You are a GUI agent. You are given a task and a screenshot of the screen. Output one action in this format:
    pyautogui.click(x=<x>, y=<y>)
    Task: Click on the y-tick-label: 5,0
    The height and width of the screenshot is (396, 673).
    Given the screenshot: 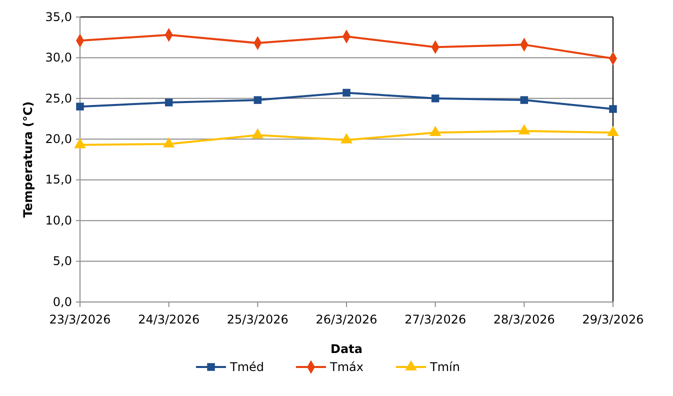 What is the action you would take?
    pyautogui.click(x=62, y=261)
    